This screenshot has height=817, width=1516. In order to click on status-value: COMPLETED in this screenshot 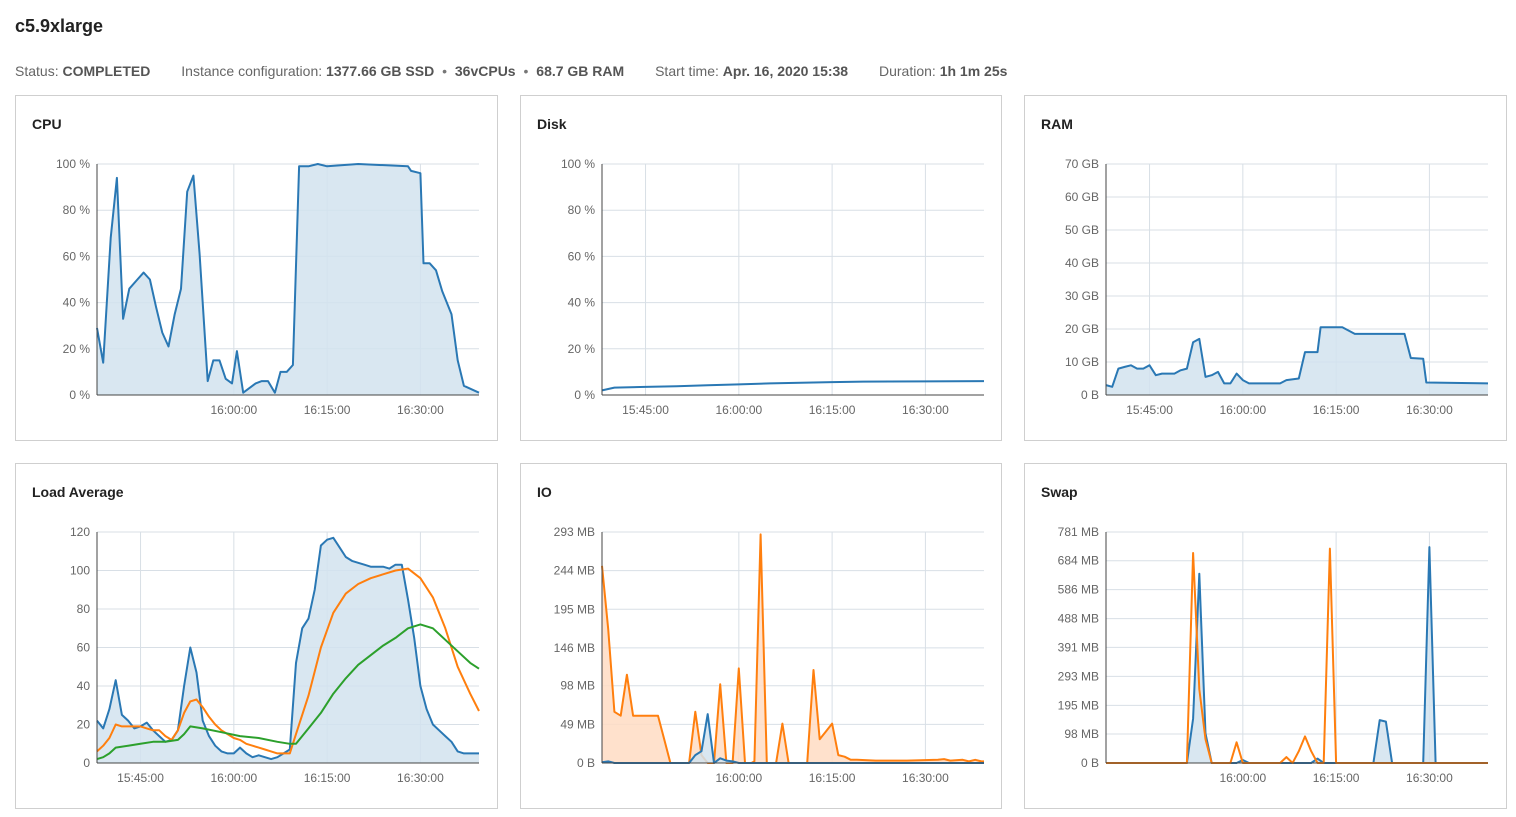, I will do `click(106, 71)`.